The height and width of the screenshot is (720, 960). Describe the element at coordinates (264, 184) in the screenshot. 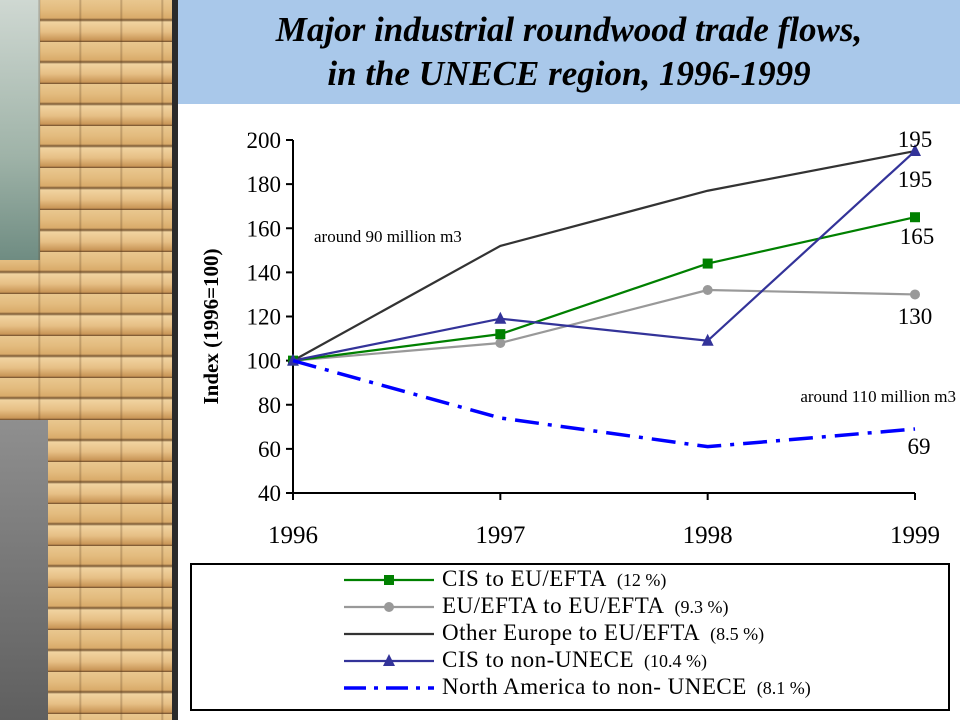

I see `y-tick-label: 180` at that location.